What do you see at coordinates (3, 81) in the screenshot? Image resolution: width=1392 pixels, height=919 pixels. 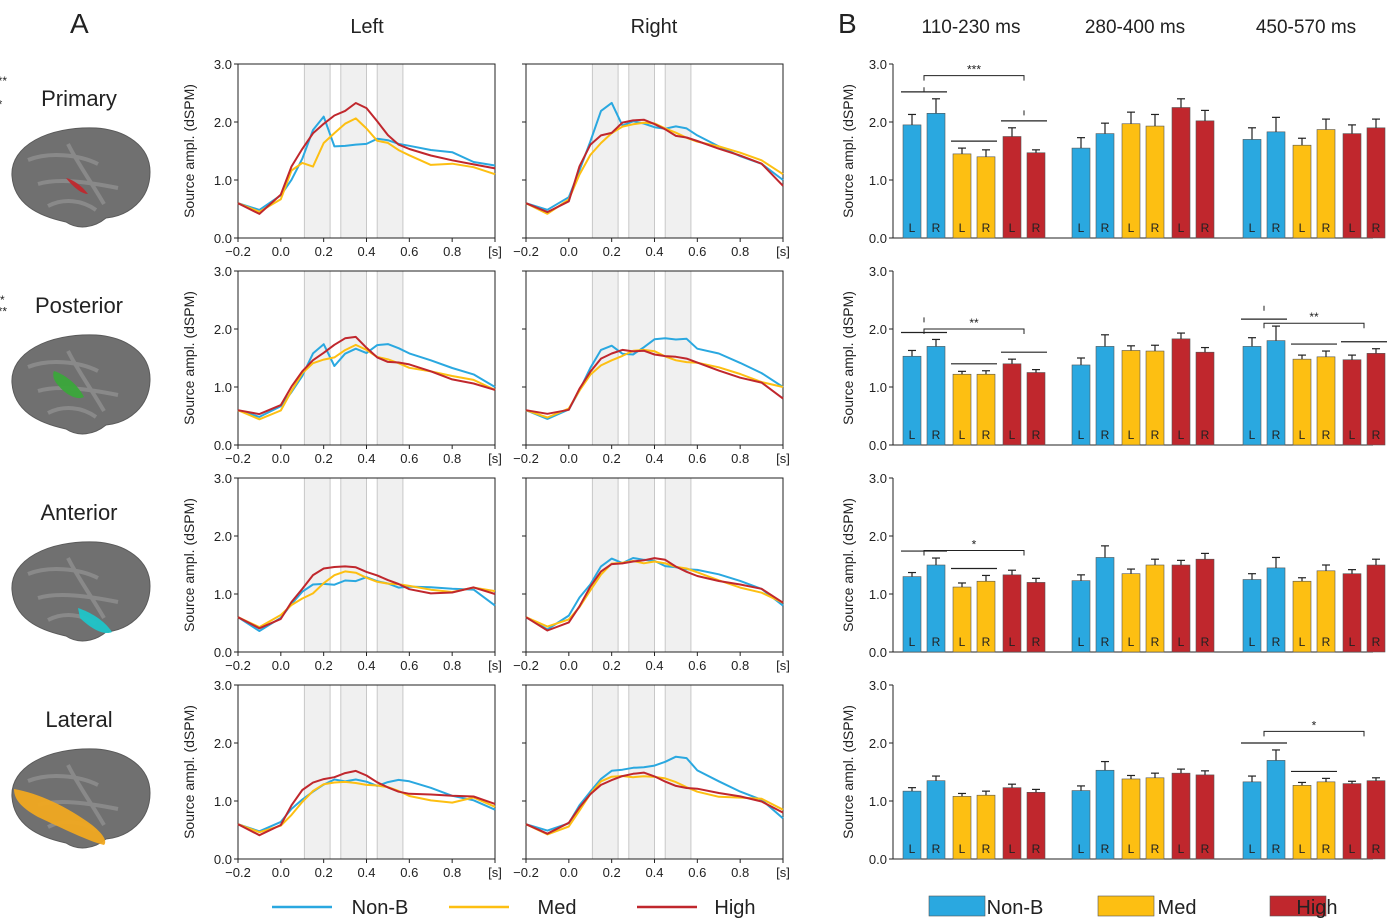 I see `significance-stars: ***` at bounding box center [3, 81].